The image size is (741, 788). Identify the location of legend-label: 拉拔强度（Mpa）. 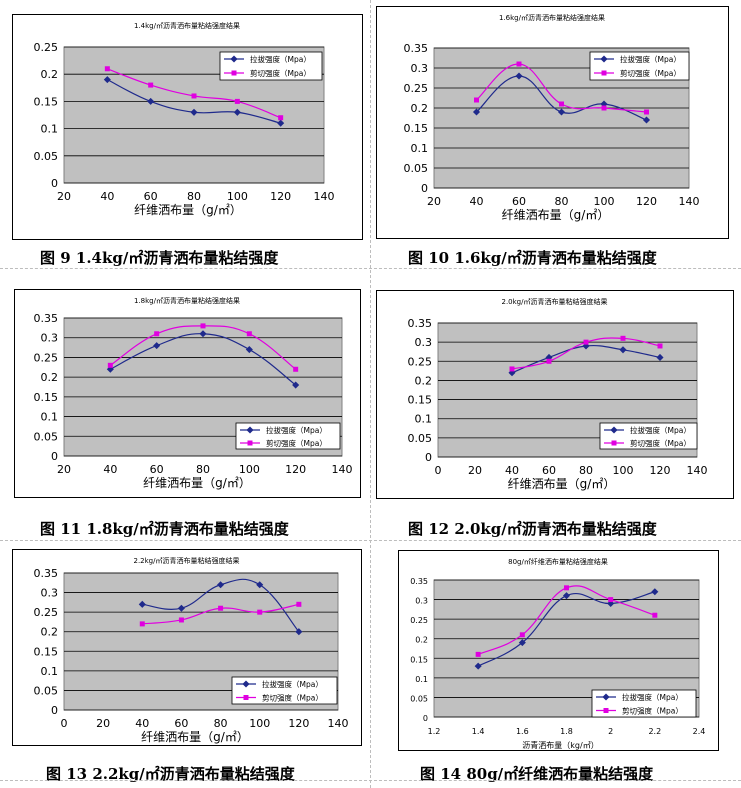
(660, 430).